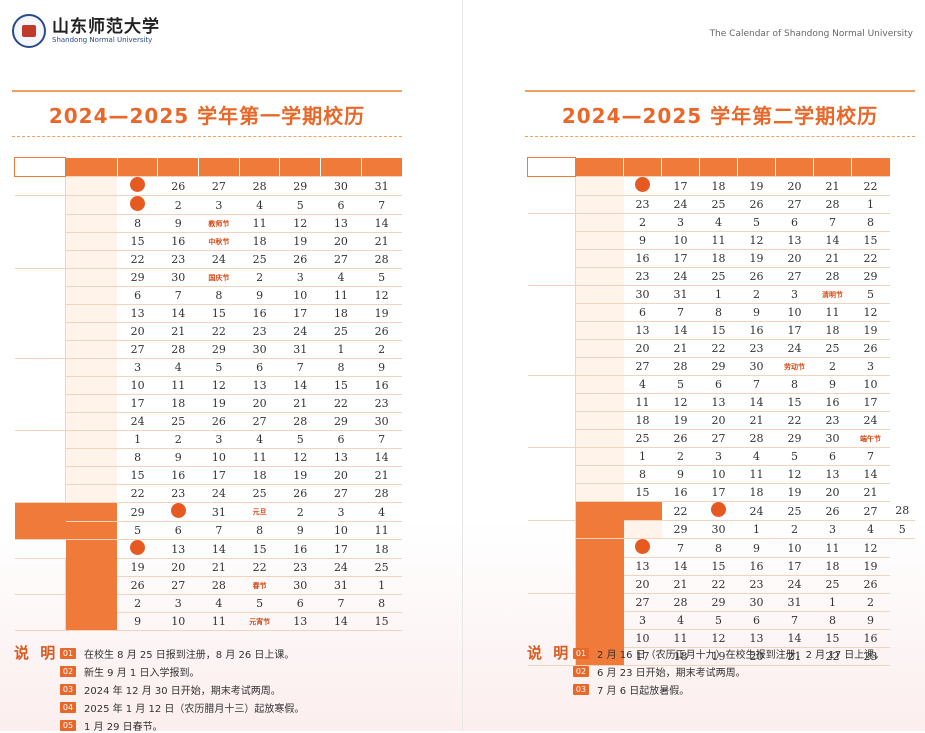 The height and width of the screenshot is (733, 925). I want to click on note-number-badge: 03, so click(581, 689).